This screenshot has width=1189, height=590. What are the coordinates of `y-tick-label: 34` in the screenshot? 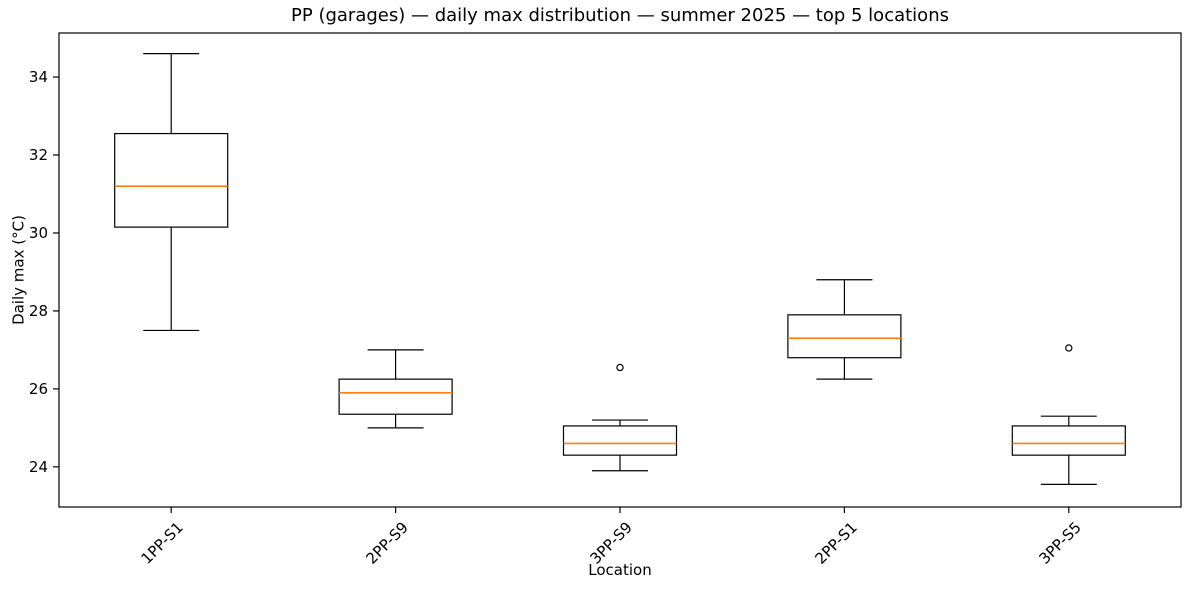 It's located at (38, 77).